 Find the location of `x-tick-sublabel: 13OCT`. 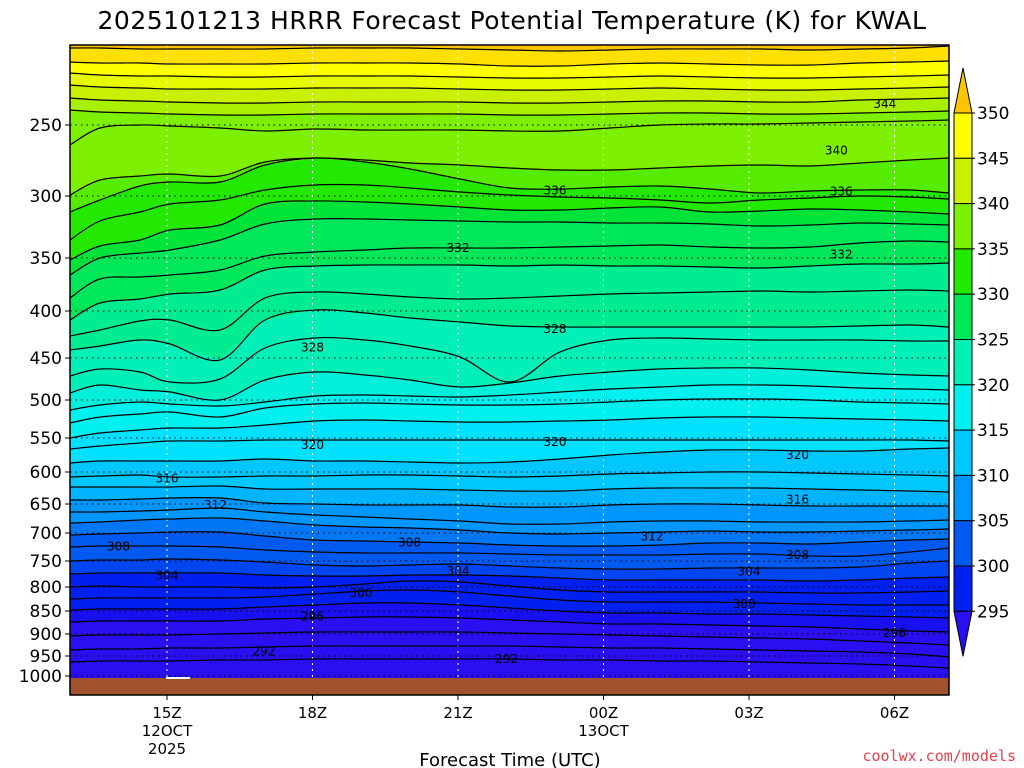

x-tick-sublabel: 13OCT is located at coordinates (603, 731).